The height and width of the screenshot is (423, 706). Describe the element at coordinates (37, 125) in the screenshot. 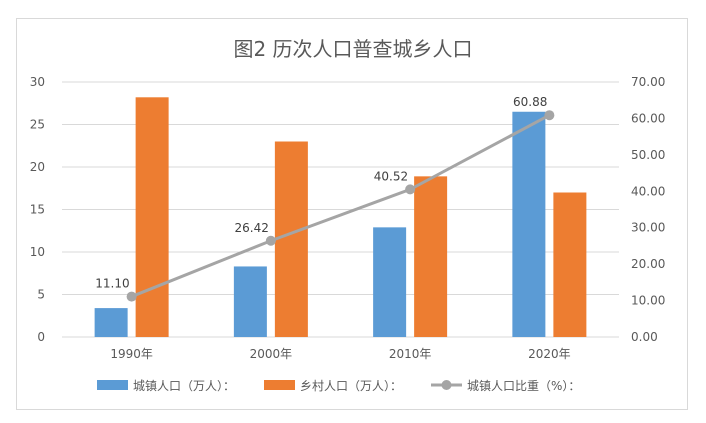

I see `y-left-tick-label: 25` at that location.